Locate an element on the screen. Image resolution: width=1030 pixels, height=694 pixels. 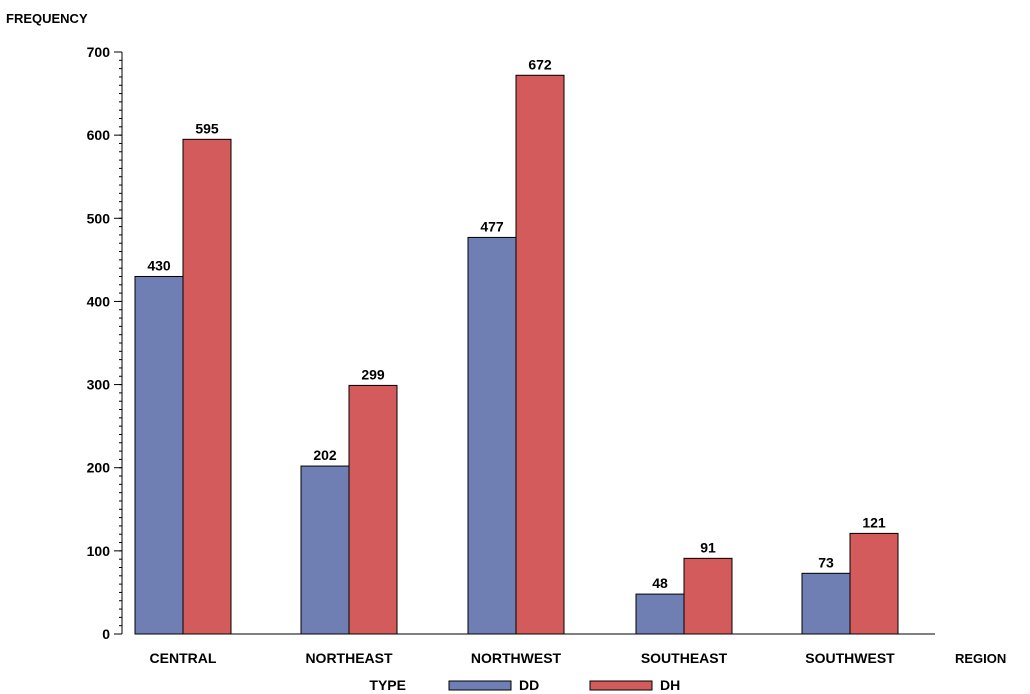
bar-group: 430 595 is located at coordinates (183, 377).